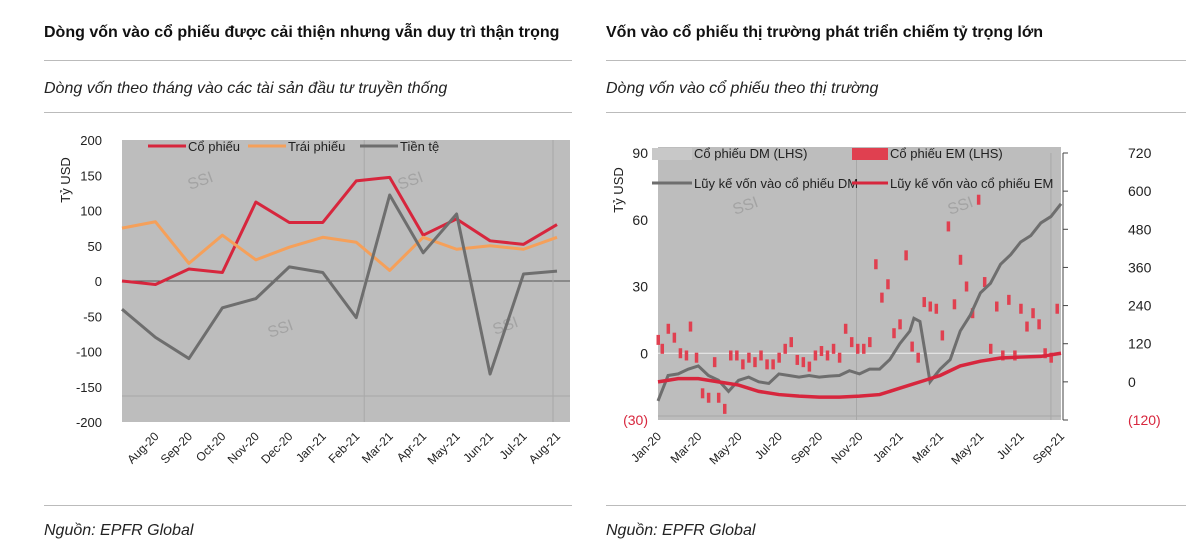 This screenshot has width=1200, height=557. Describe the element at coordinates (142, 447) in the screenshot. I see `x-tick-label: Aug-20` at that location.